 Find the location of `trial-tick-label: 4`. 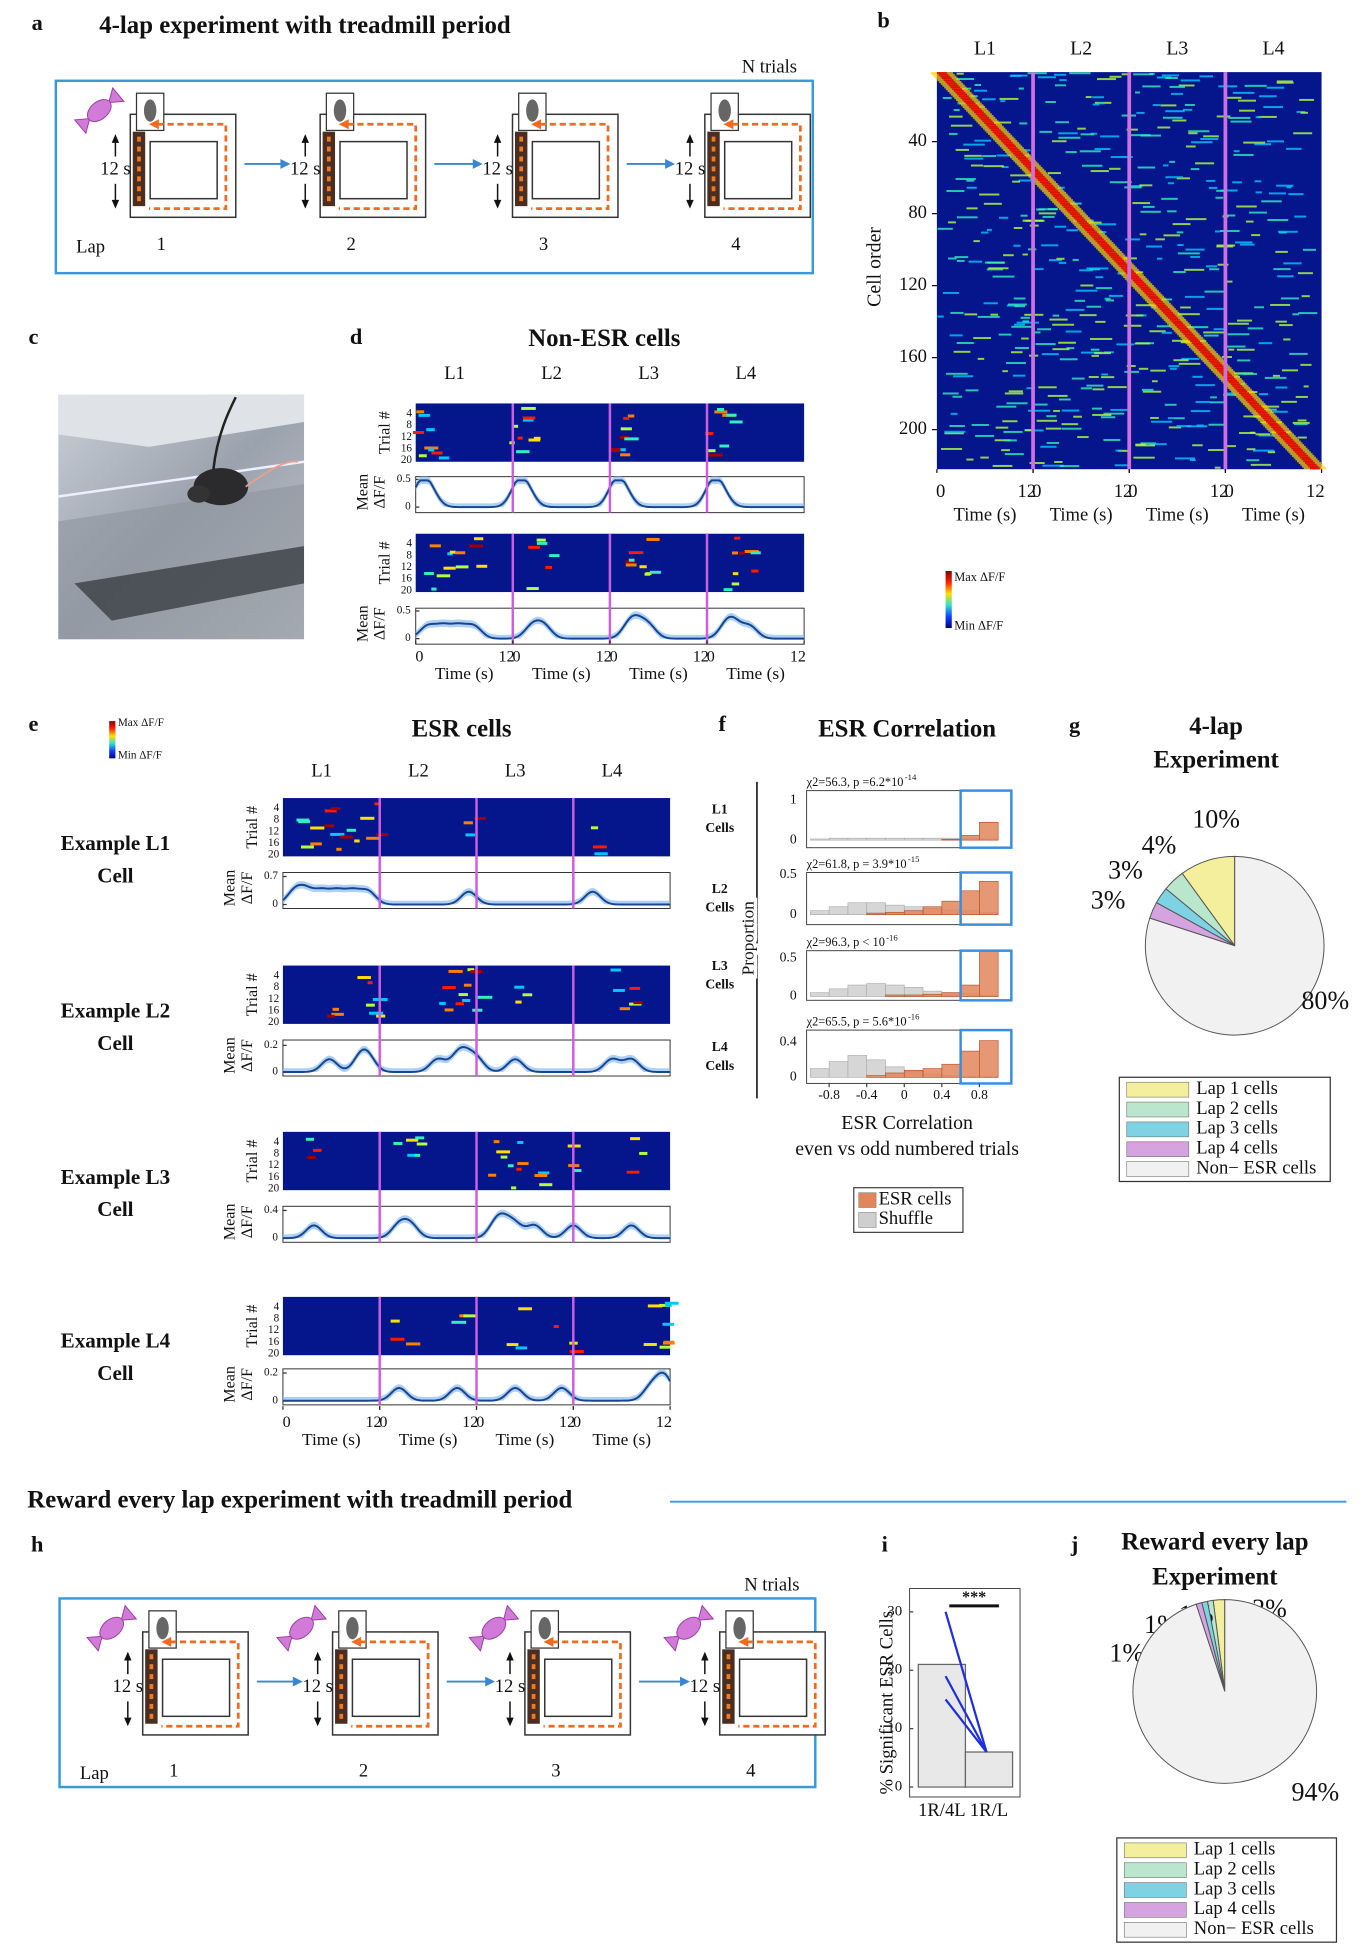

trial-tick-label: 4 is located at coordinates (277, 1142).